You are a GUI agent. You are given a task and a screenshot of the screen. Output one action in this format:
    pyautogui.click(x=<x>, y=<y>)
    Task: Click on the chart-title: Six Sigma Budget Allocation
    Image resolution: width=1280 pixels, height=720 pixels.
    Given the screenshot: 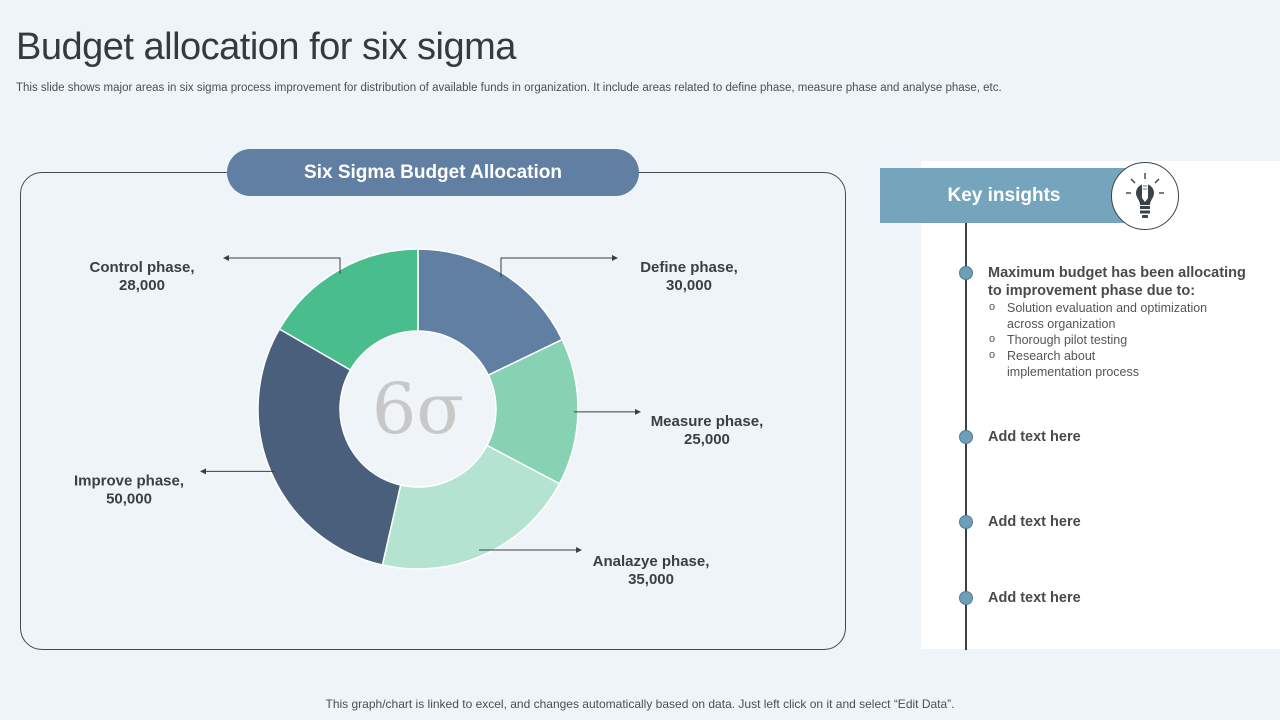 What is the action you would take?
    pyautogui.click(x=433, y=172)
    